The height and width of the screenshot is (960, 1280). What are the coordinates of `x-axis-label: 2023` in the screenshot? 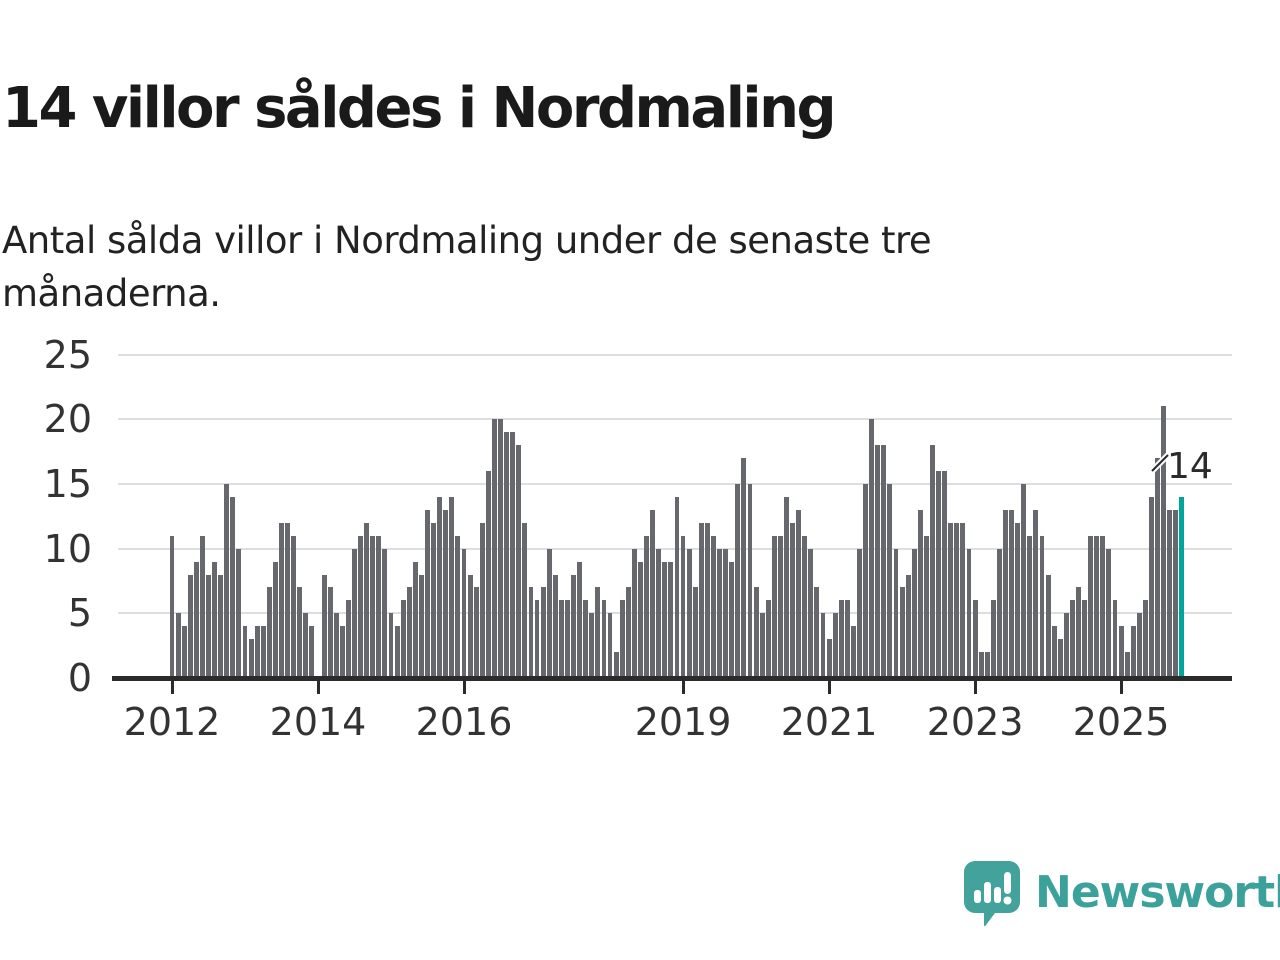 It's located at (975, 722).